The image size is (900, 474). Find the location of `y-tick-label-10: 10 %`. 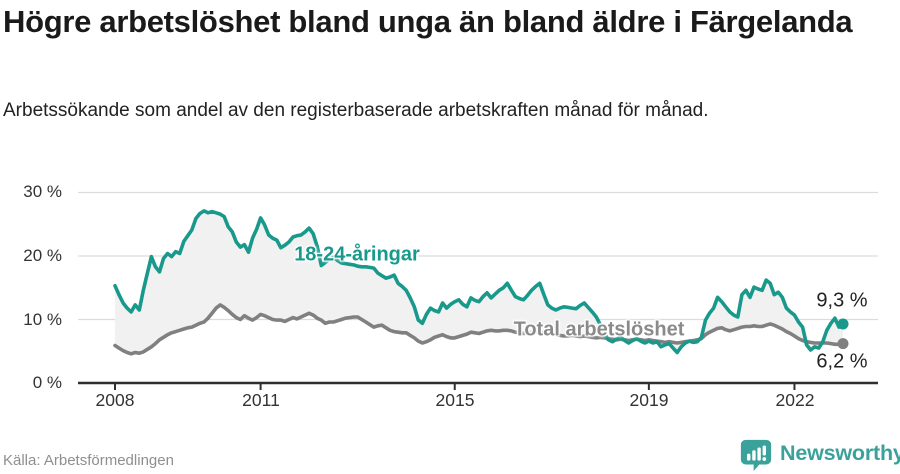

y-tick-label-10: 10 % is located at coordinates (42, 319).